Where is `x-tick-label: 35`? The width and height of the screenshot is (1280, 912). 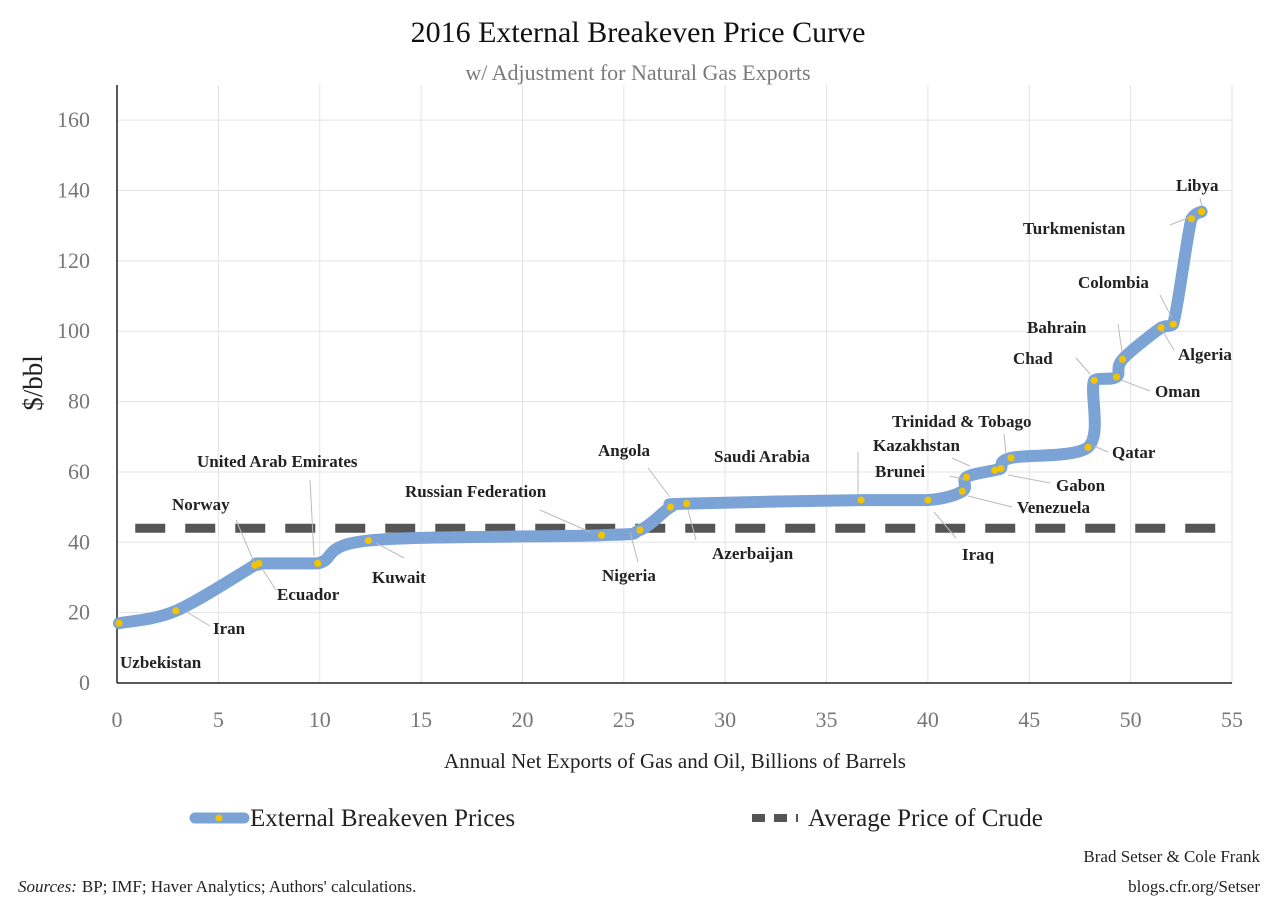
x-tick-label: 35 is located at coordinates (827, 719).